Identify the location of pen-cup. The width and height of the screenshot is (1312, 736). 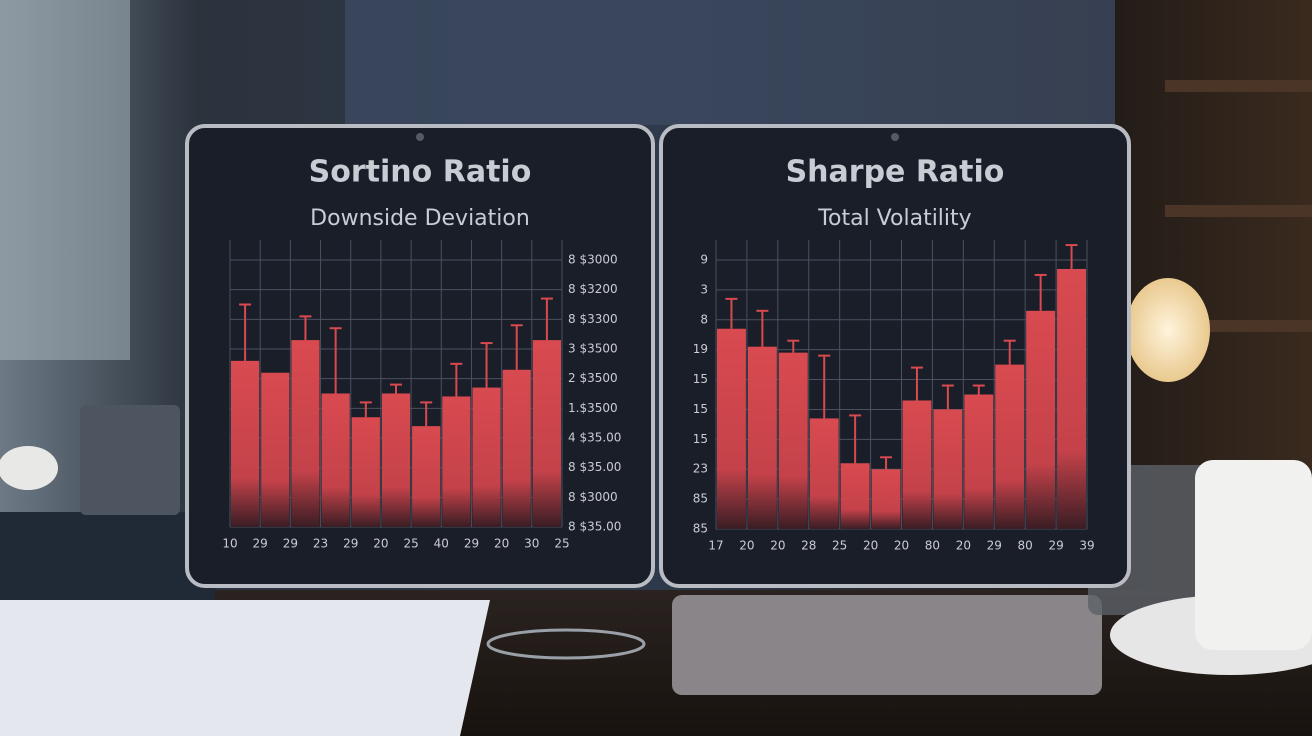
(130, 460).